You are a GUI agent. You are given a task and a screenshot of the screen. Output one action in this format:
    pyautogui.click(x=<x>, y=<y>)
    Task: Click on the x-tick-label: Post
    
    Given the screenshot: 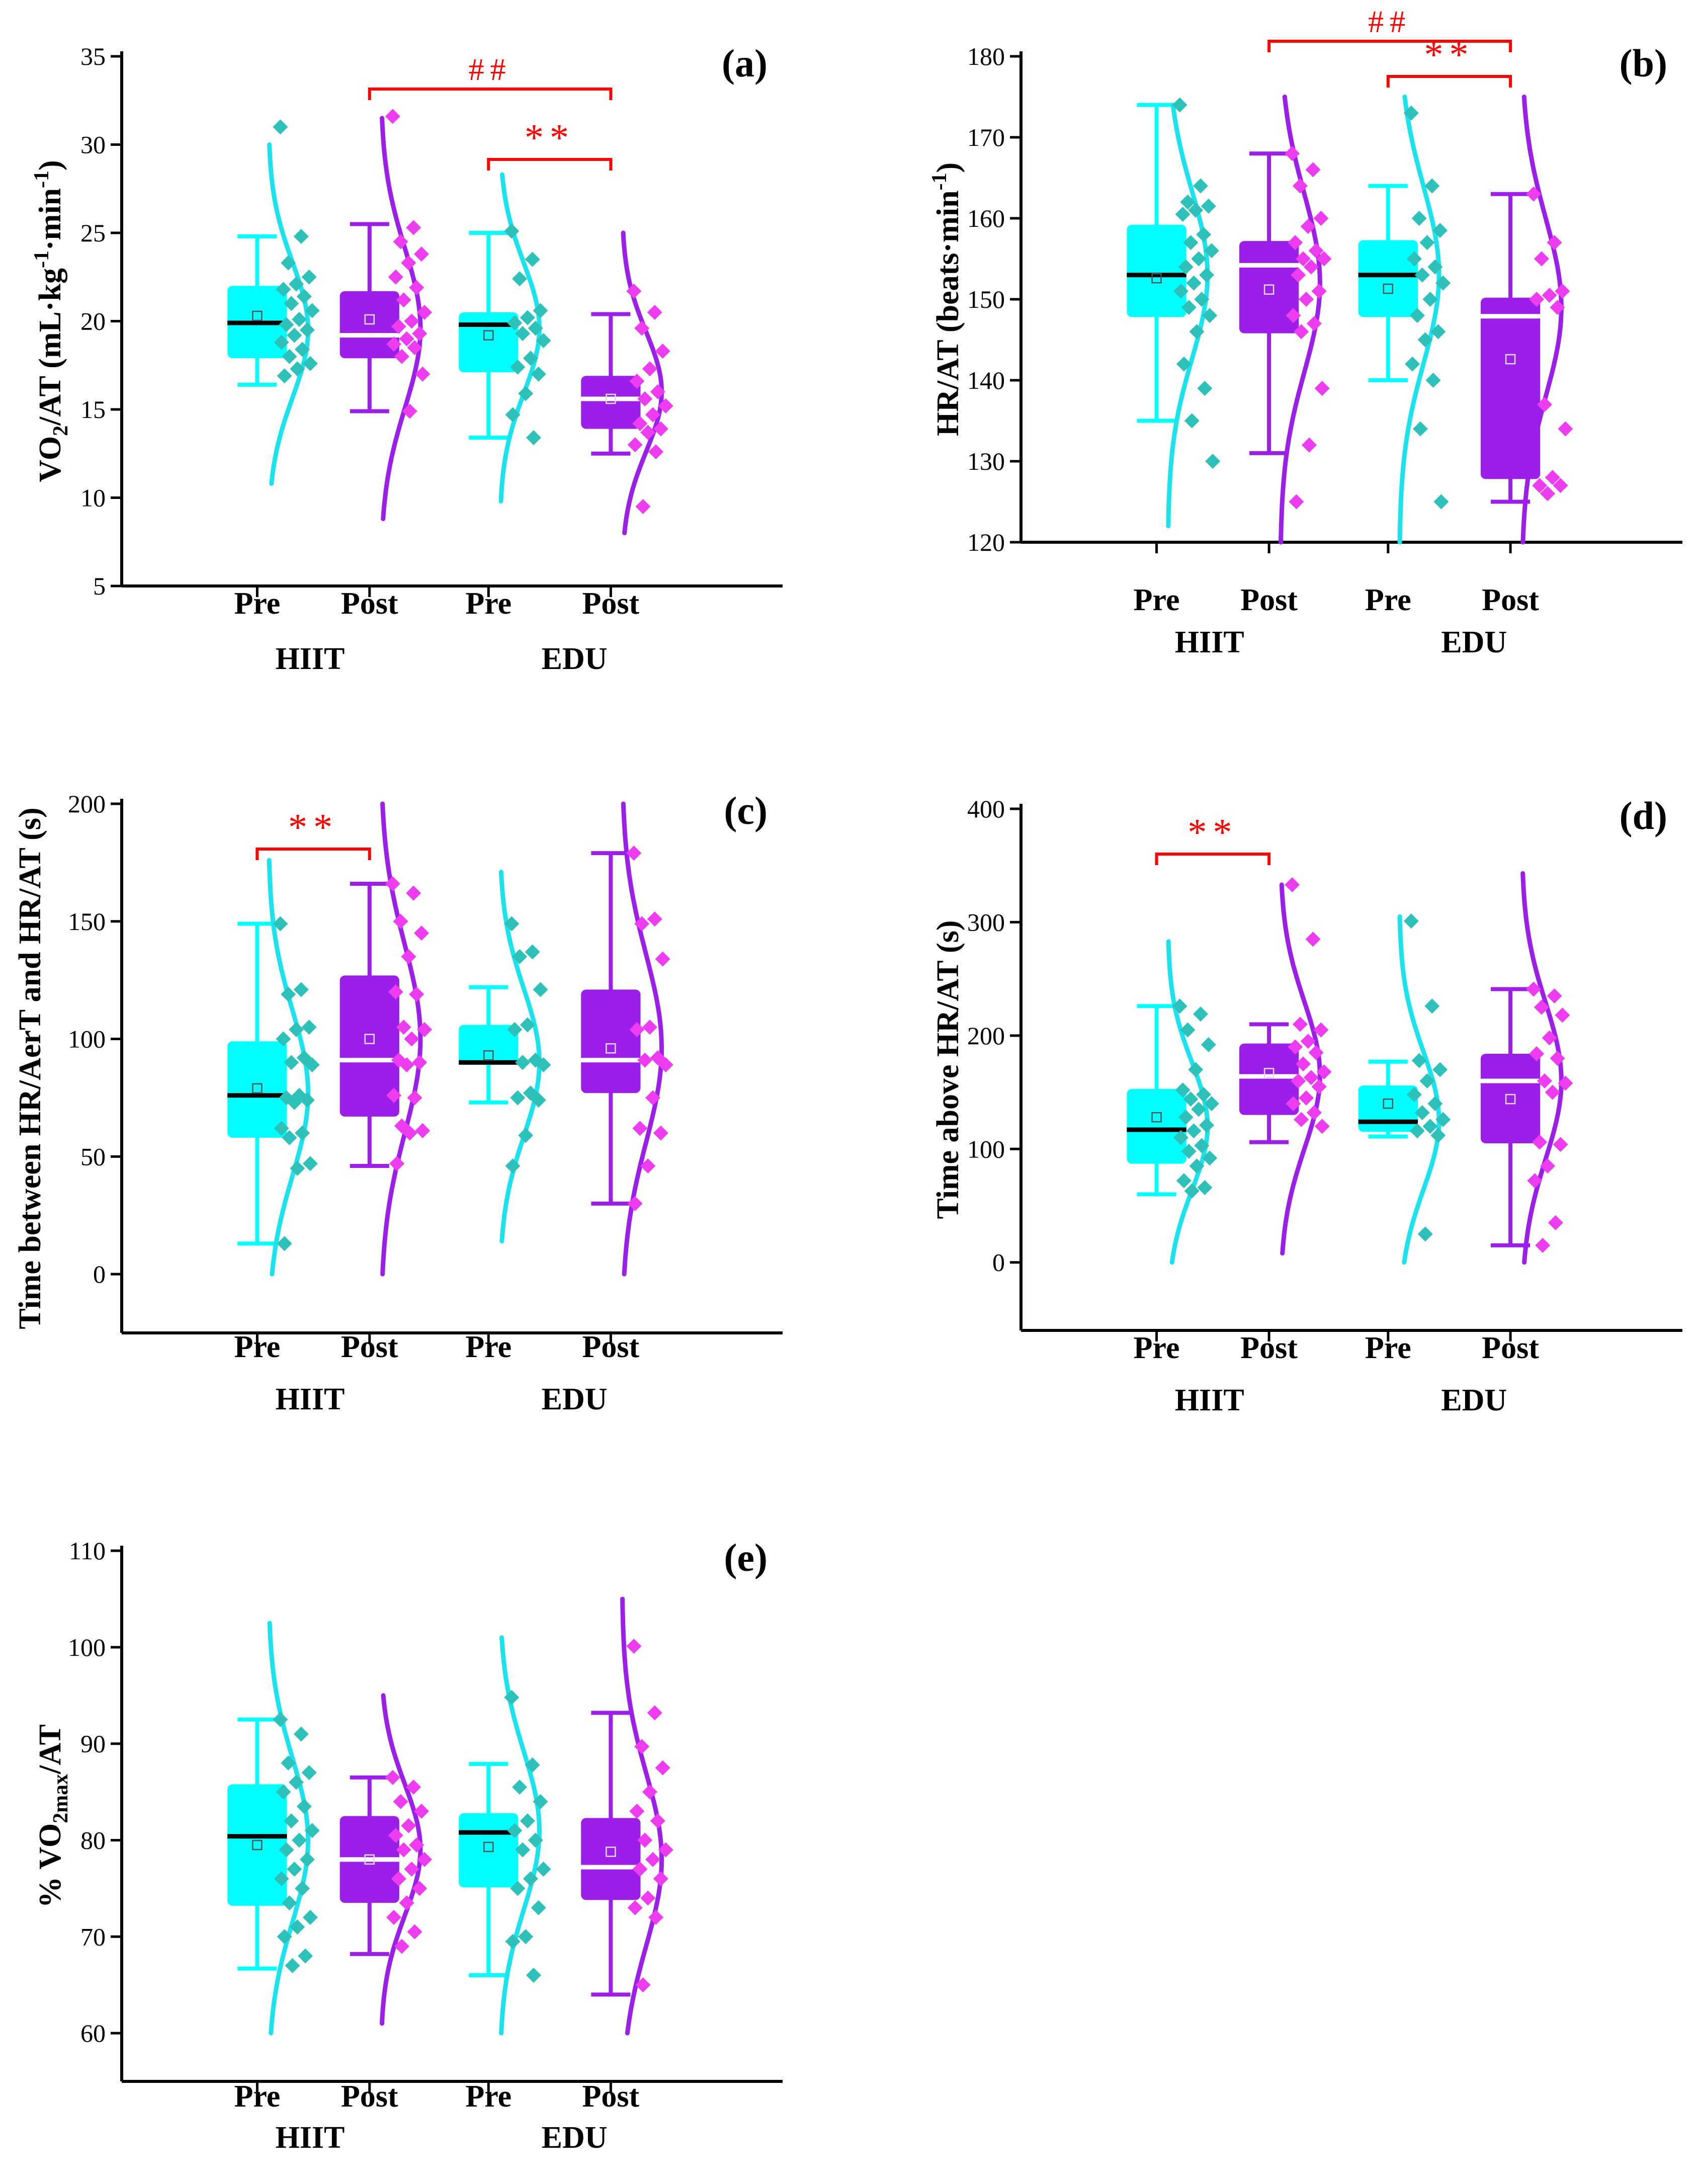 What is the action you would take?
    pyautogui.click(x=369, y=1347)
    